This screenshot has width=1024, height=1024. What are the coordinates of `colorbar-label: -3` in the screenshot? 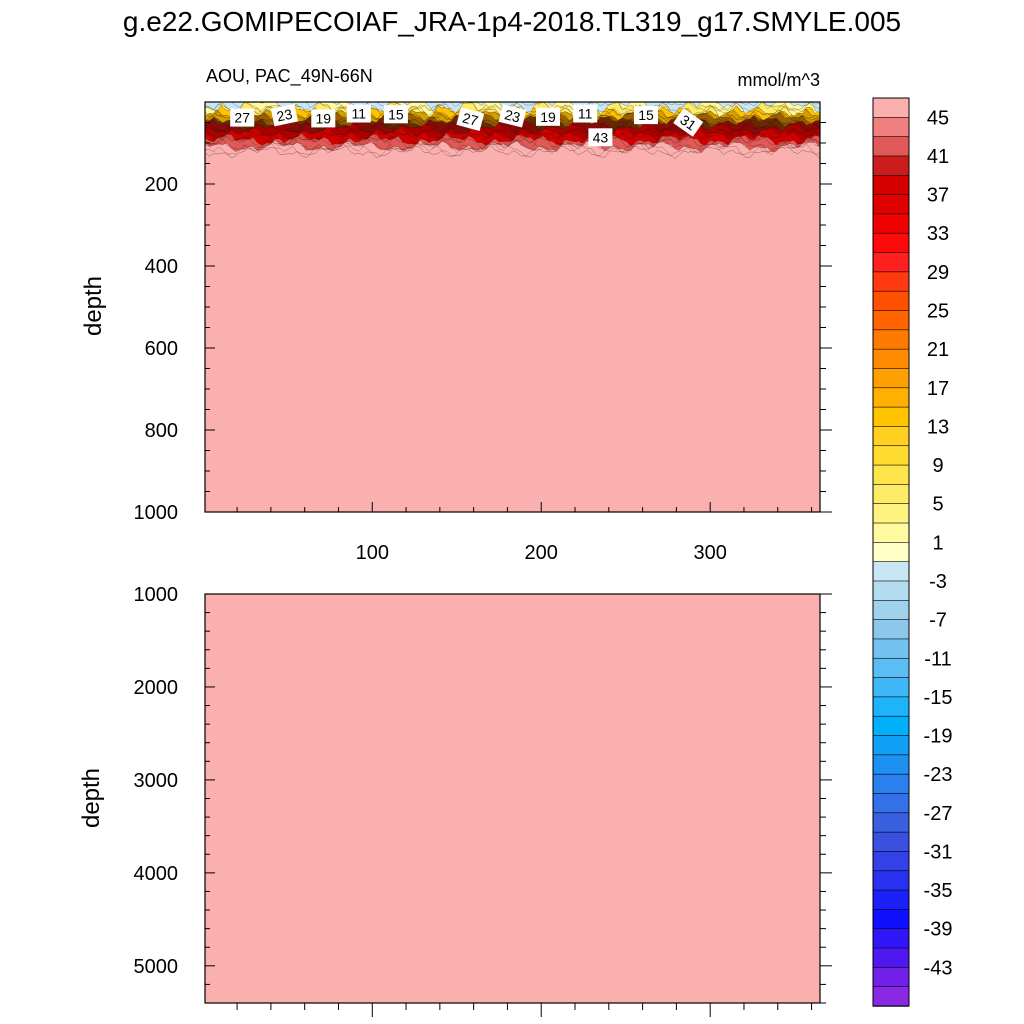 It's located at (938, 582).